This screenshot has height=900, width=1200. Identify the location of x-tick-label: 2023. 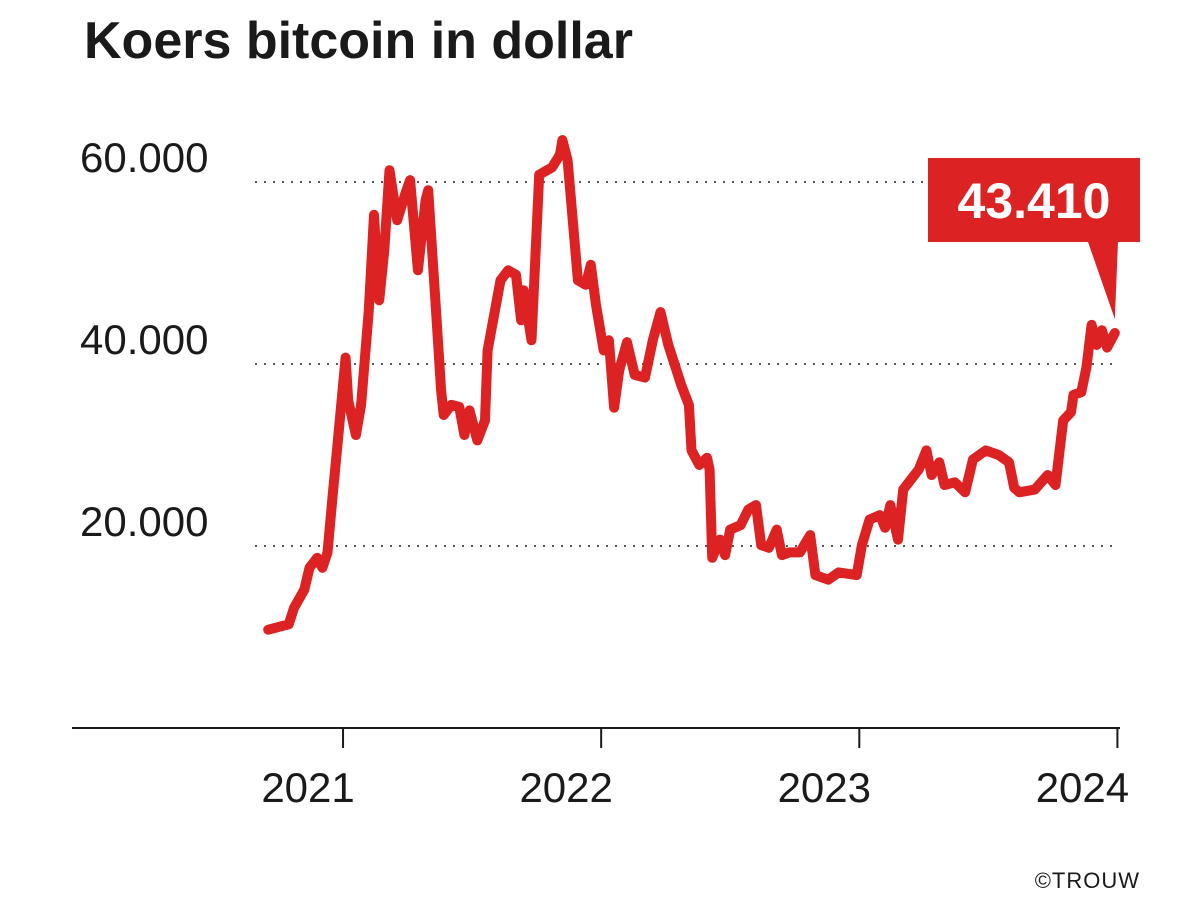
(824, 787).